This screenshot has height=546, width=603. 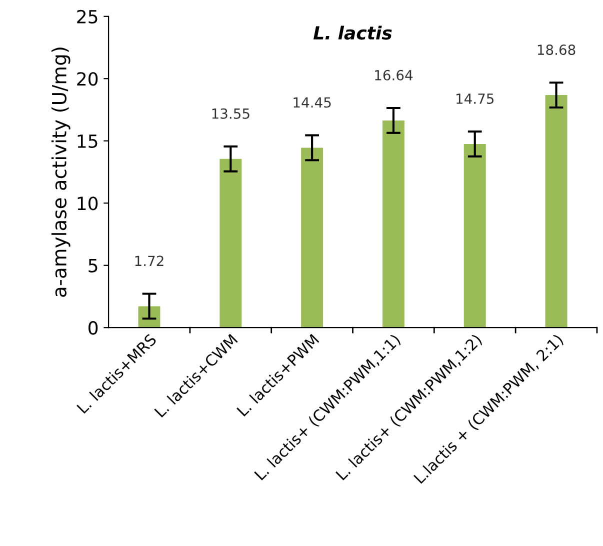 What do you see at coordinates (149, 261) in the screenshot?
I see `data-label: 1.72` at bounding box center [149, 261].